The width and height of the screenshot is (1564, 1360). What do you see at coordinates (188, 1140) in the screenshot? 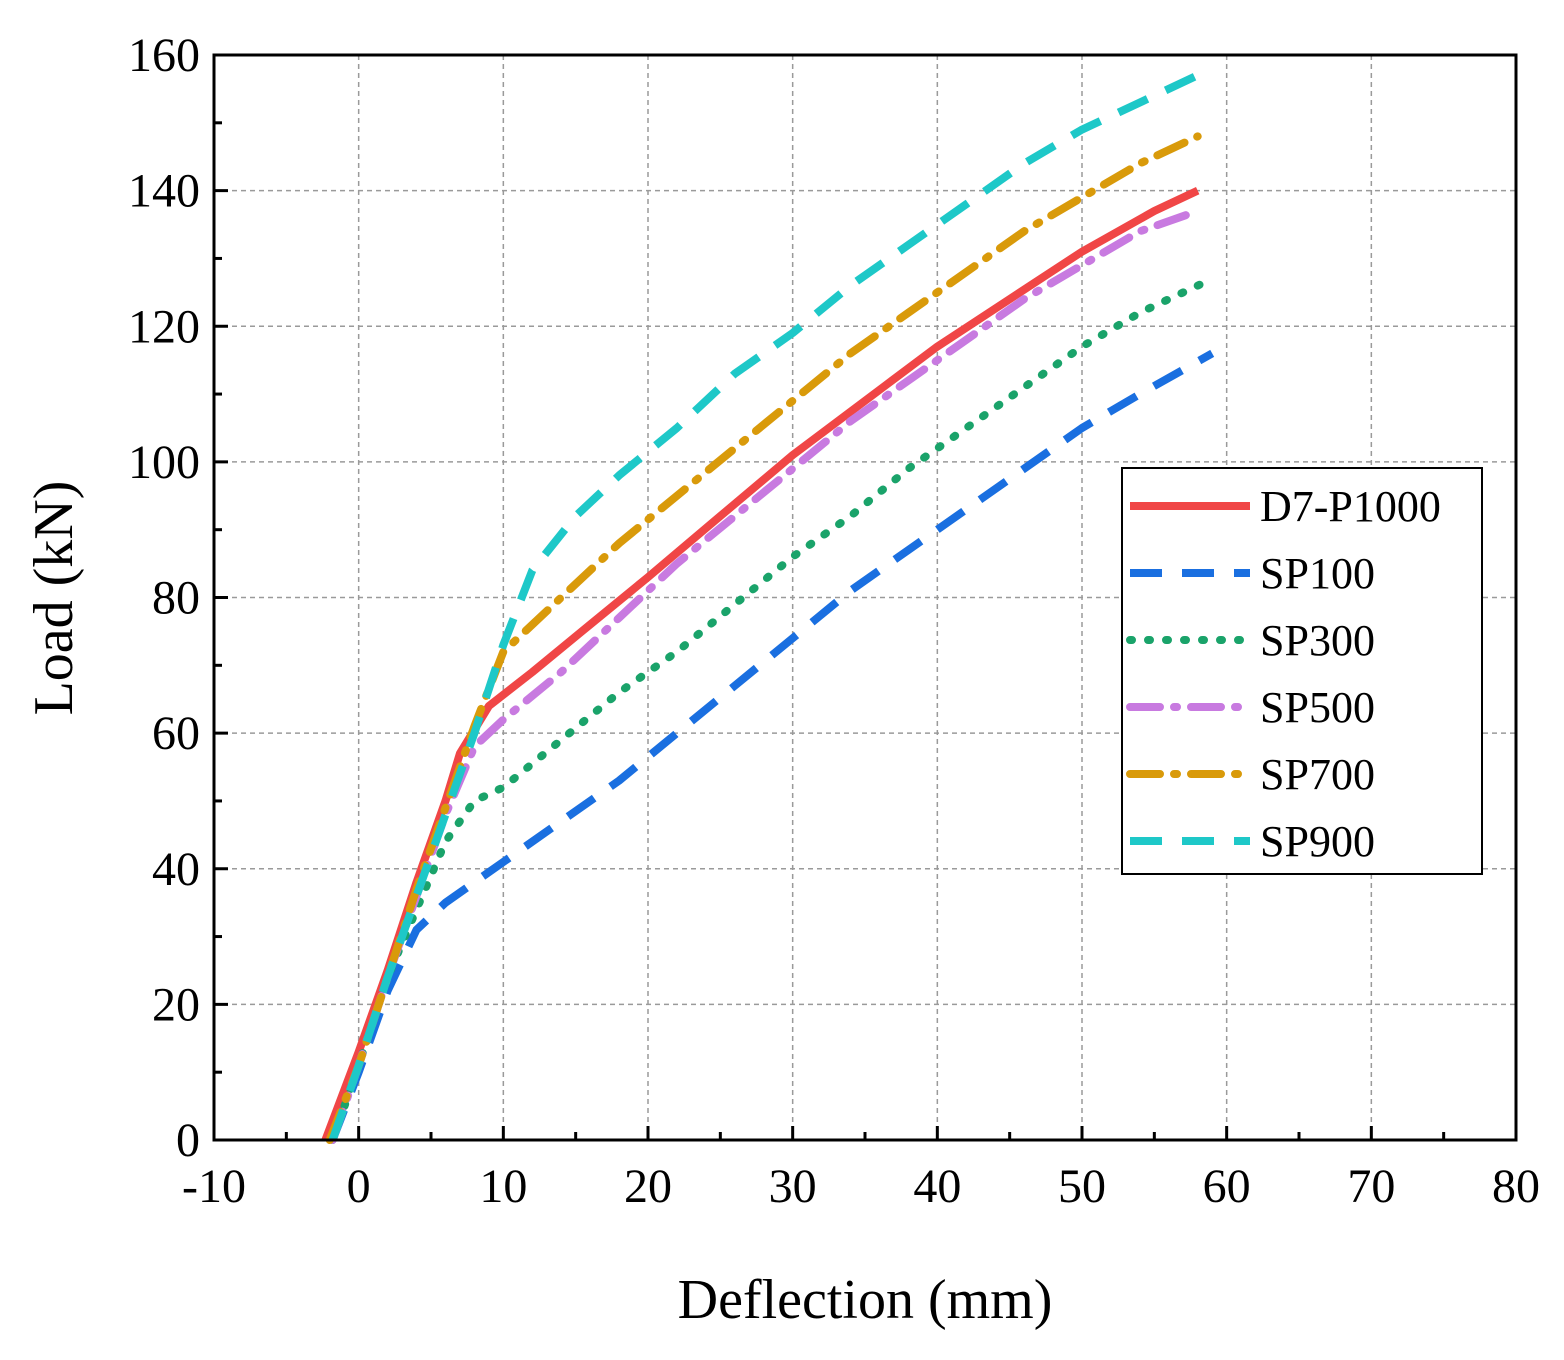
I see `y-tick-label: 0` at bounding box center [188, 1140].